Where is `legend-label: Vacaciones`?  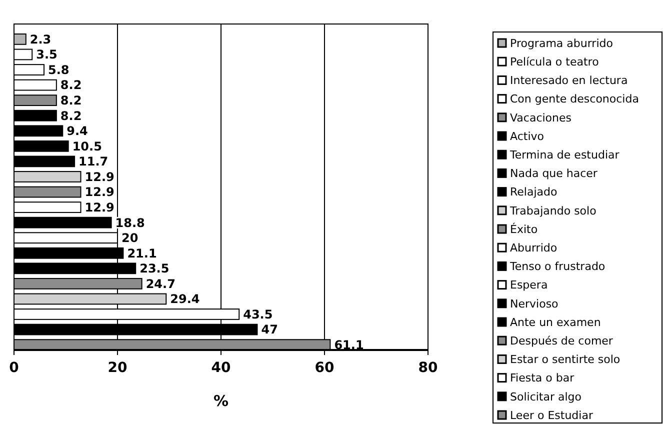
legend-label: Vacaciones is located at coordinates (541, 117).